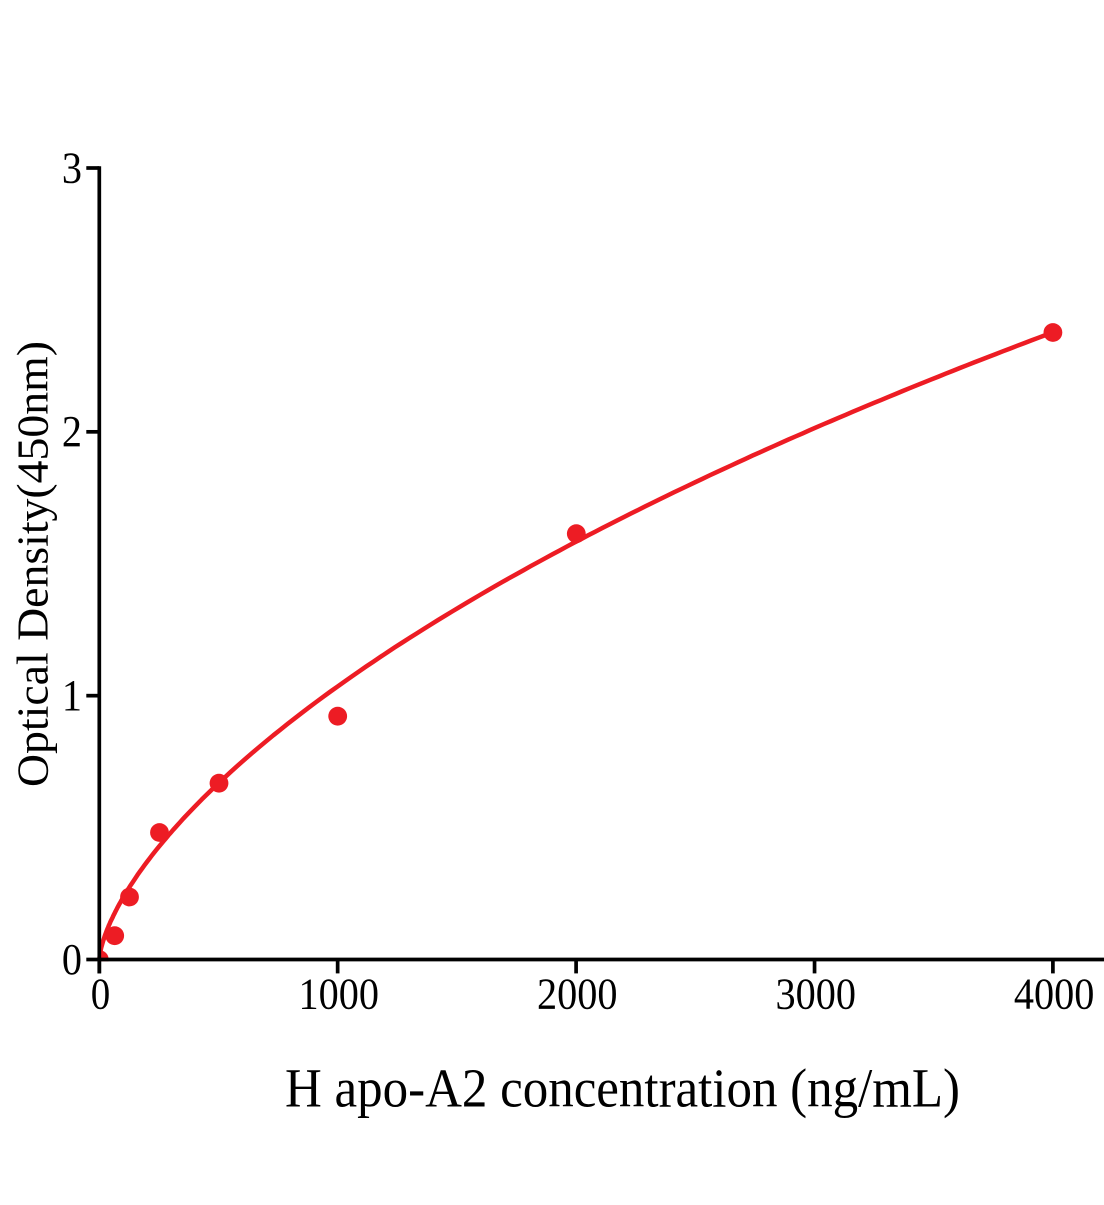 This screenshot has height=1205, width=1104. Describe the element at coordinates (577, 994) in the screenshot. I see `svg-text: 2000` at that location.